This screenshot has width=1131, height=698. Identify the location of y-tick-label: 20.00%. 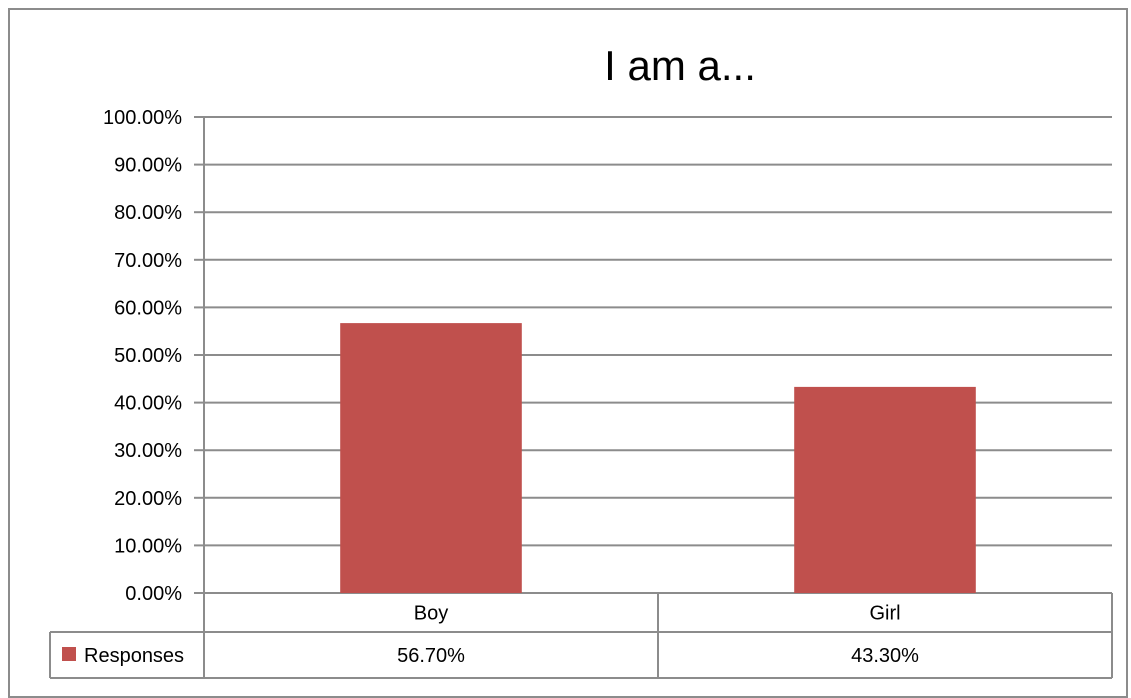
(148, 499).